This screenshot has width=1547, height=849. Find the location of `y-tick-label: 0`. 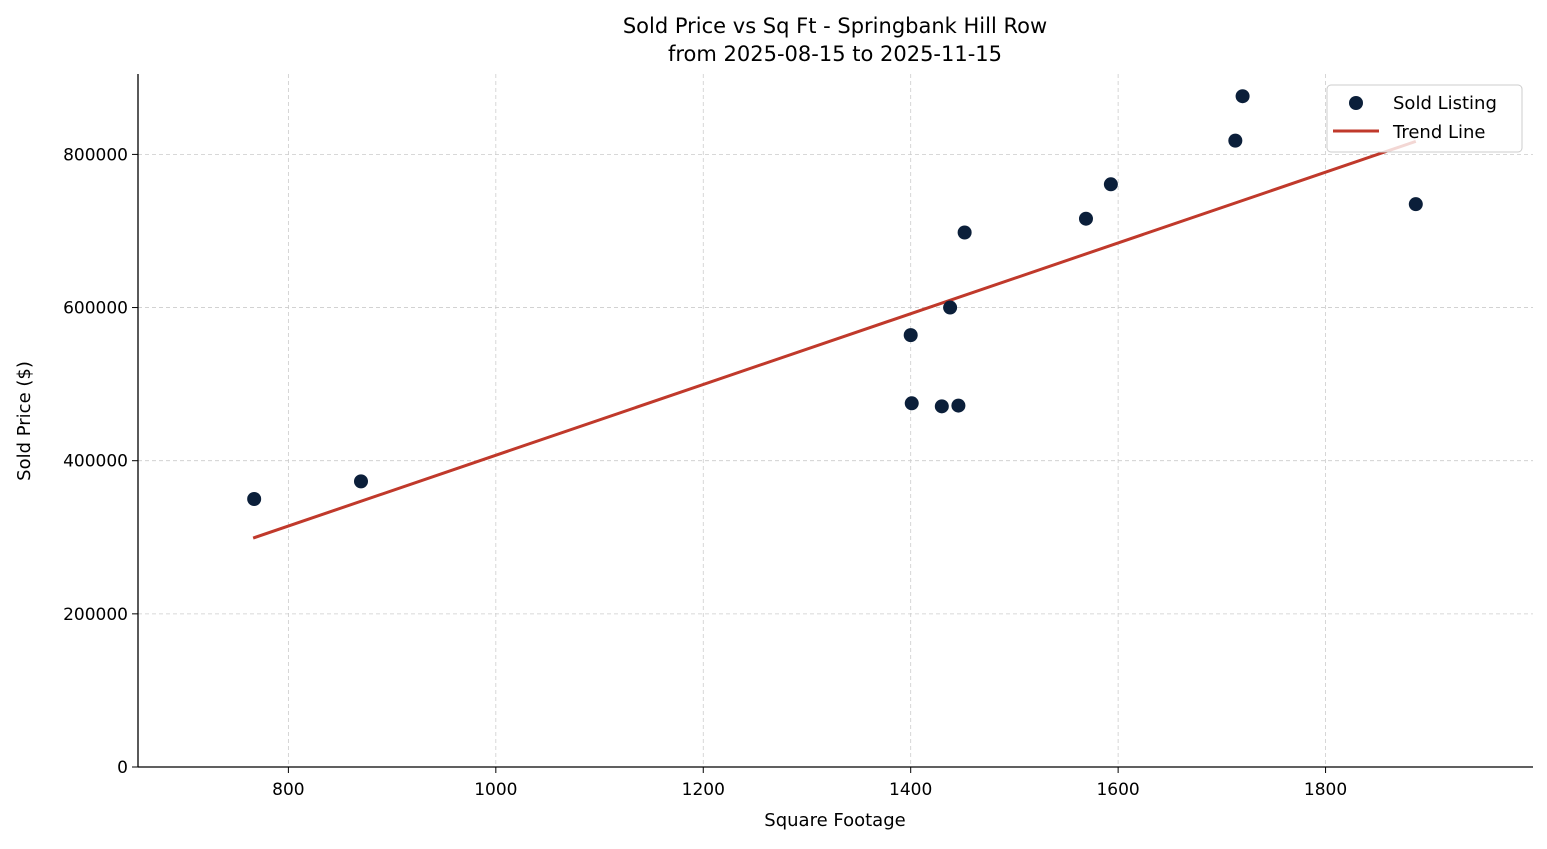

y-tick-label: 0 is located at coordinates (122, 768).